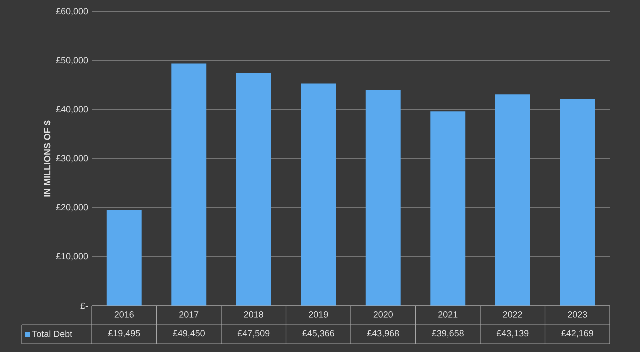 The image size is (640, 352). I want to click on data-label: £39,658, so click(448, 334).